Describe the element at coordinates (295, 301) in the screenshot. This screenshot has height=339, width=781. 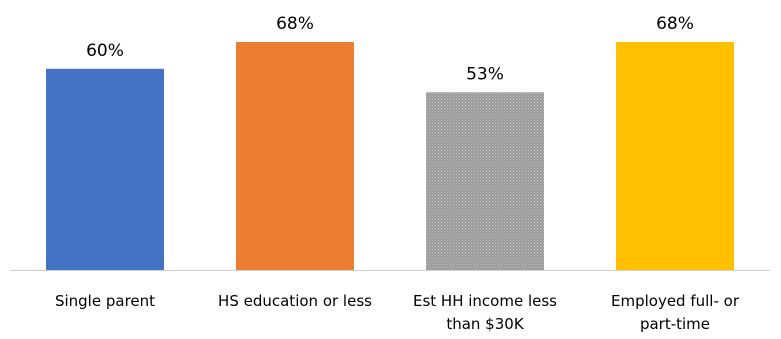
I see `category-label-1: HS education or less` at that location.